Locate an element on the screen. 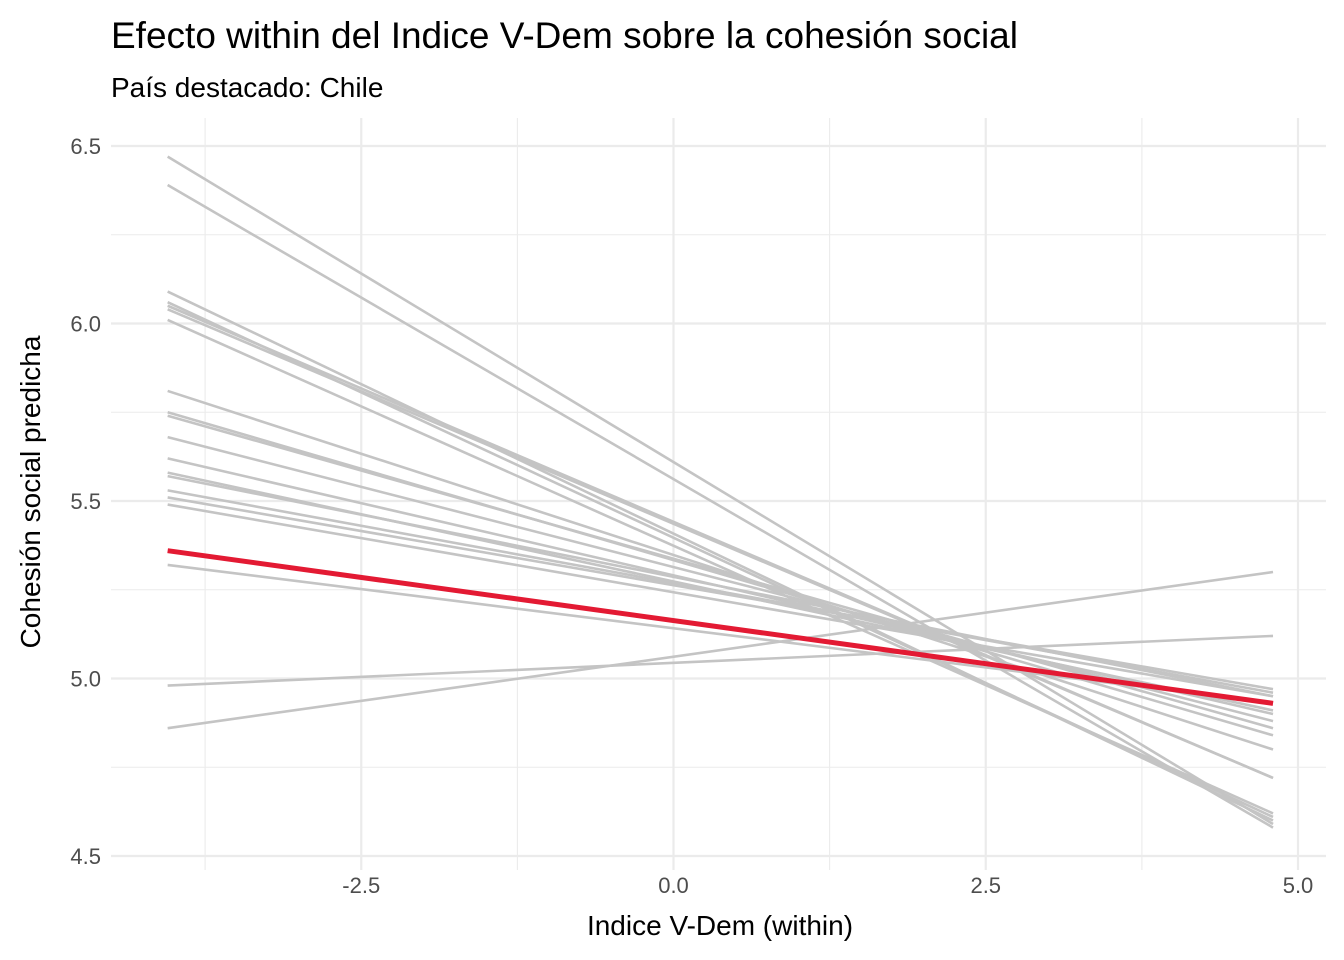  y-axis-ticks: 4.5 5.0 5.5 6.0 6.5 is located at coordinates (85, 501).